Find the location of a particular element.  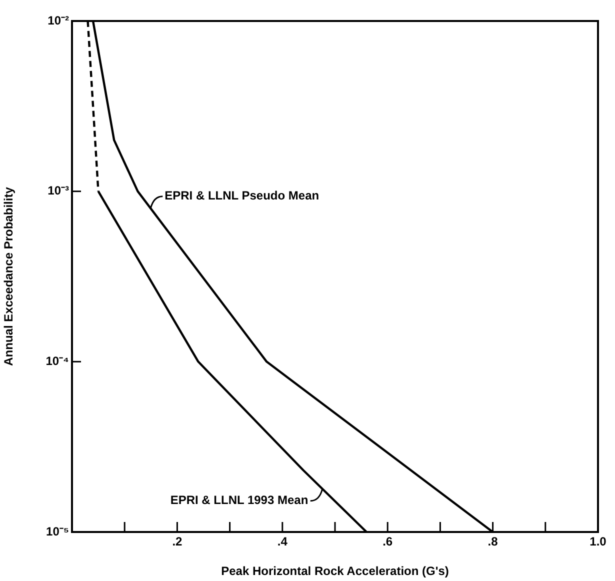

series-label: EPRI & LLNL 1993 Mean is located at coordinates (239, 500).